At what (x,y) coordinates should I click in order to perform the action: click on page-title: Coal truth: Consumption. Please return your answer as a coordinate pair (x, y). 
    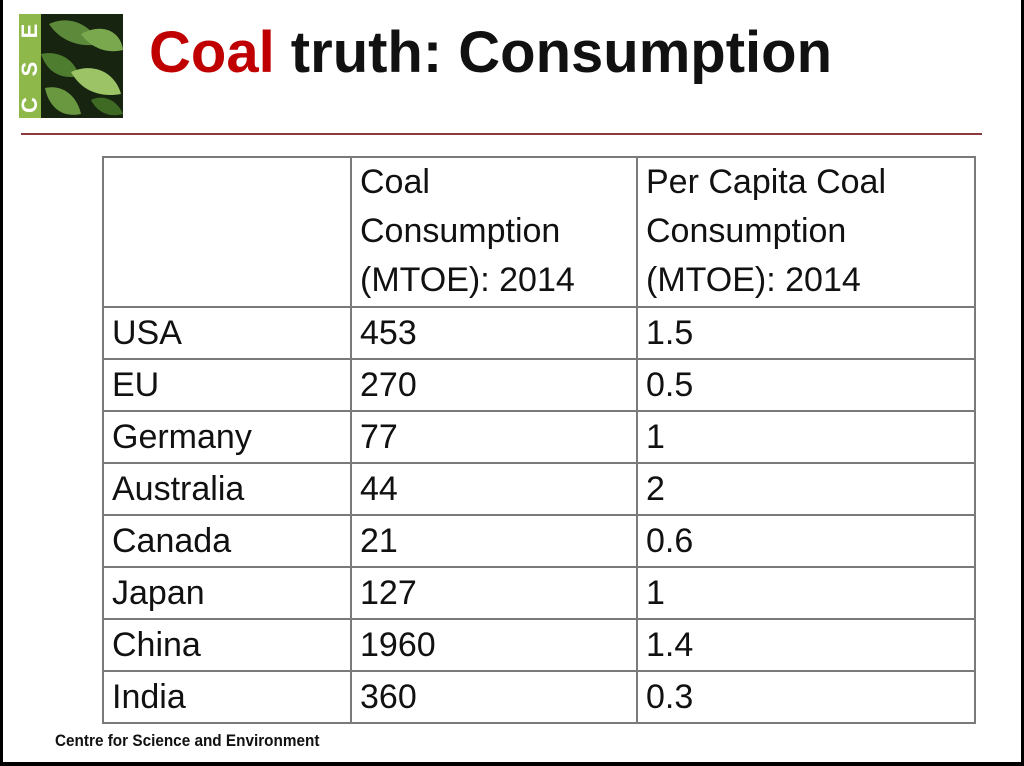
    Looking at the image, I should click on (490, 53).